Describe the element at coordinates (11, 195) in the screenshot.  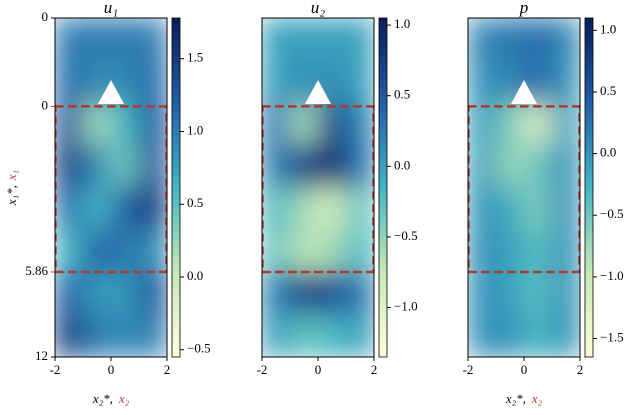
I see `y-label-main: x₁*,` at that location.